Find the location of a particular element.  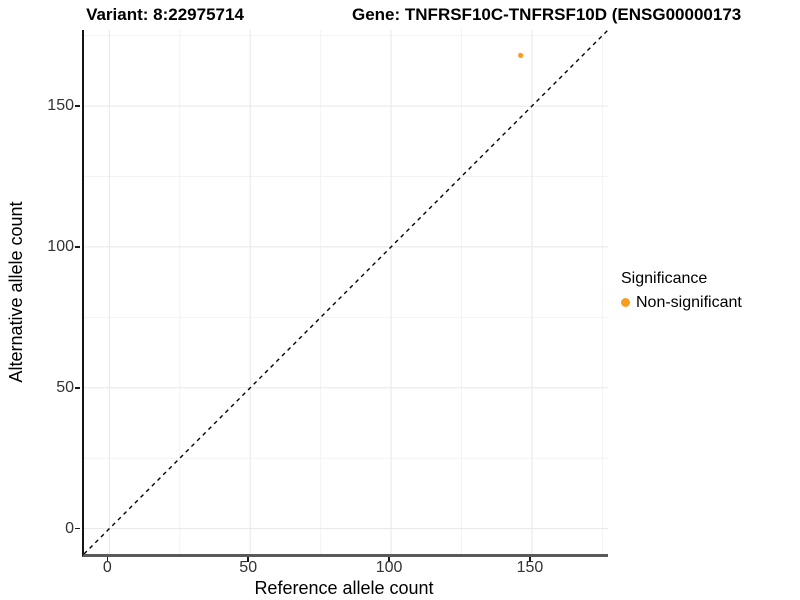

x-tick-label: 100 is located at coordinates (389, 567).